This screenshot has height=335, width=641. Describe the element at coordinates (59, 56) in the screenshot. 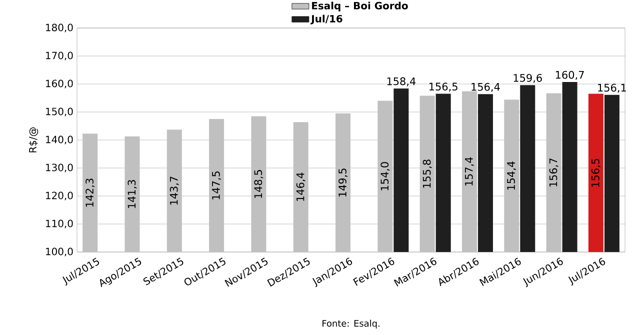

I see `y-tick-label: 170,0` at that location.